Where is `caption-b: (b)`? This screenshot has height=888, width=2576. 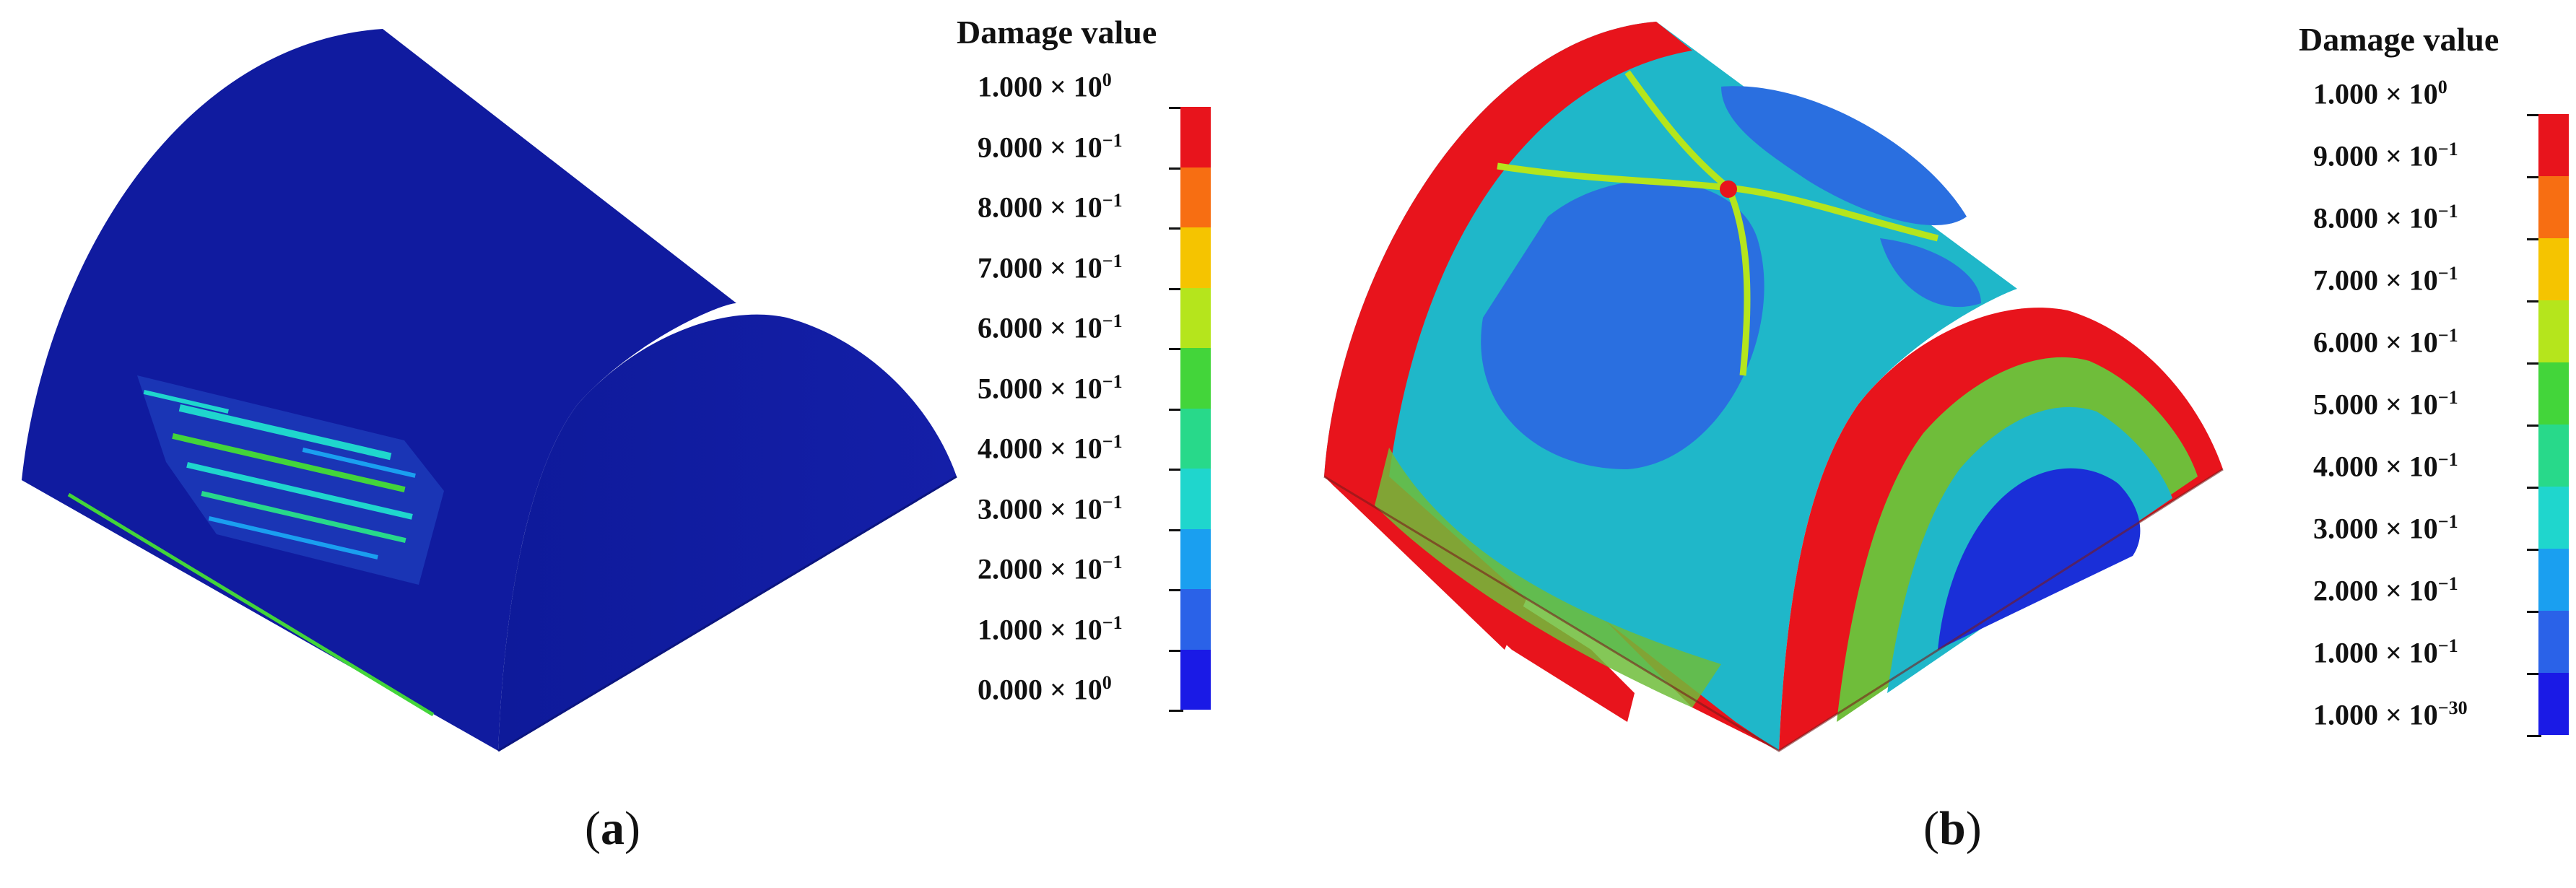 caption-b: (b) is located at coordinates (1952, 828).